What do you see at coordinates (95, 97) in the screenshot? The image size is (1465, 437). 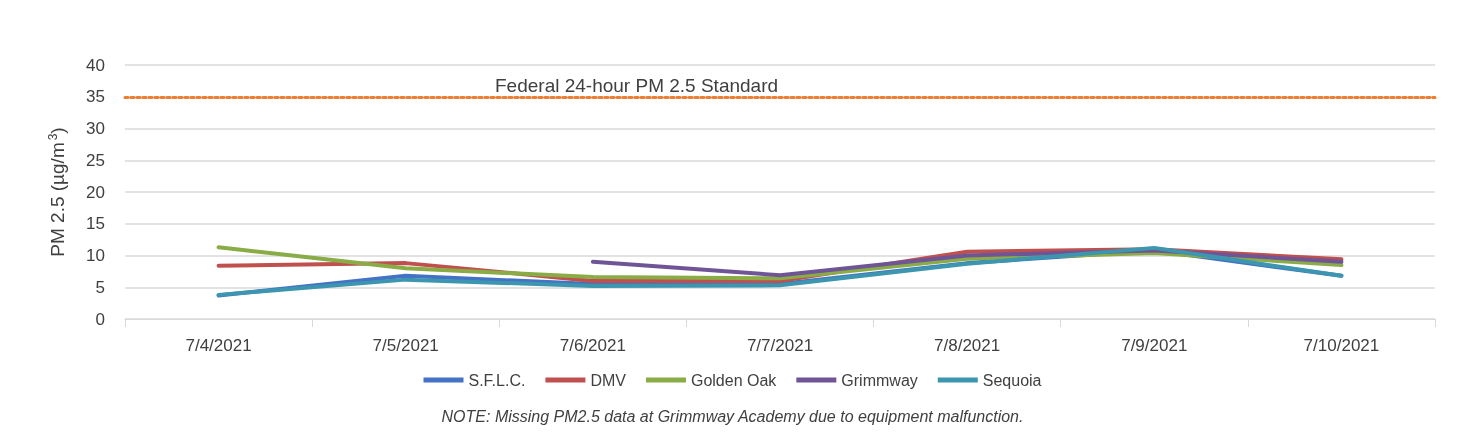 I see `y-tick-label: 35` at bounding box center [95, 97].